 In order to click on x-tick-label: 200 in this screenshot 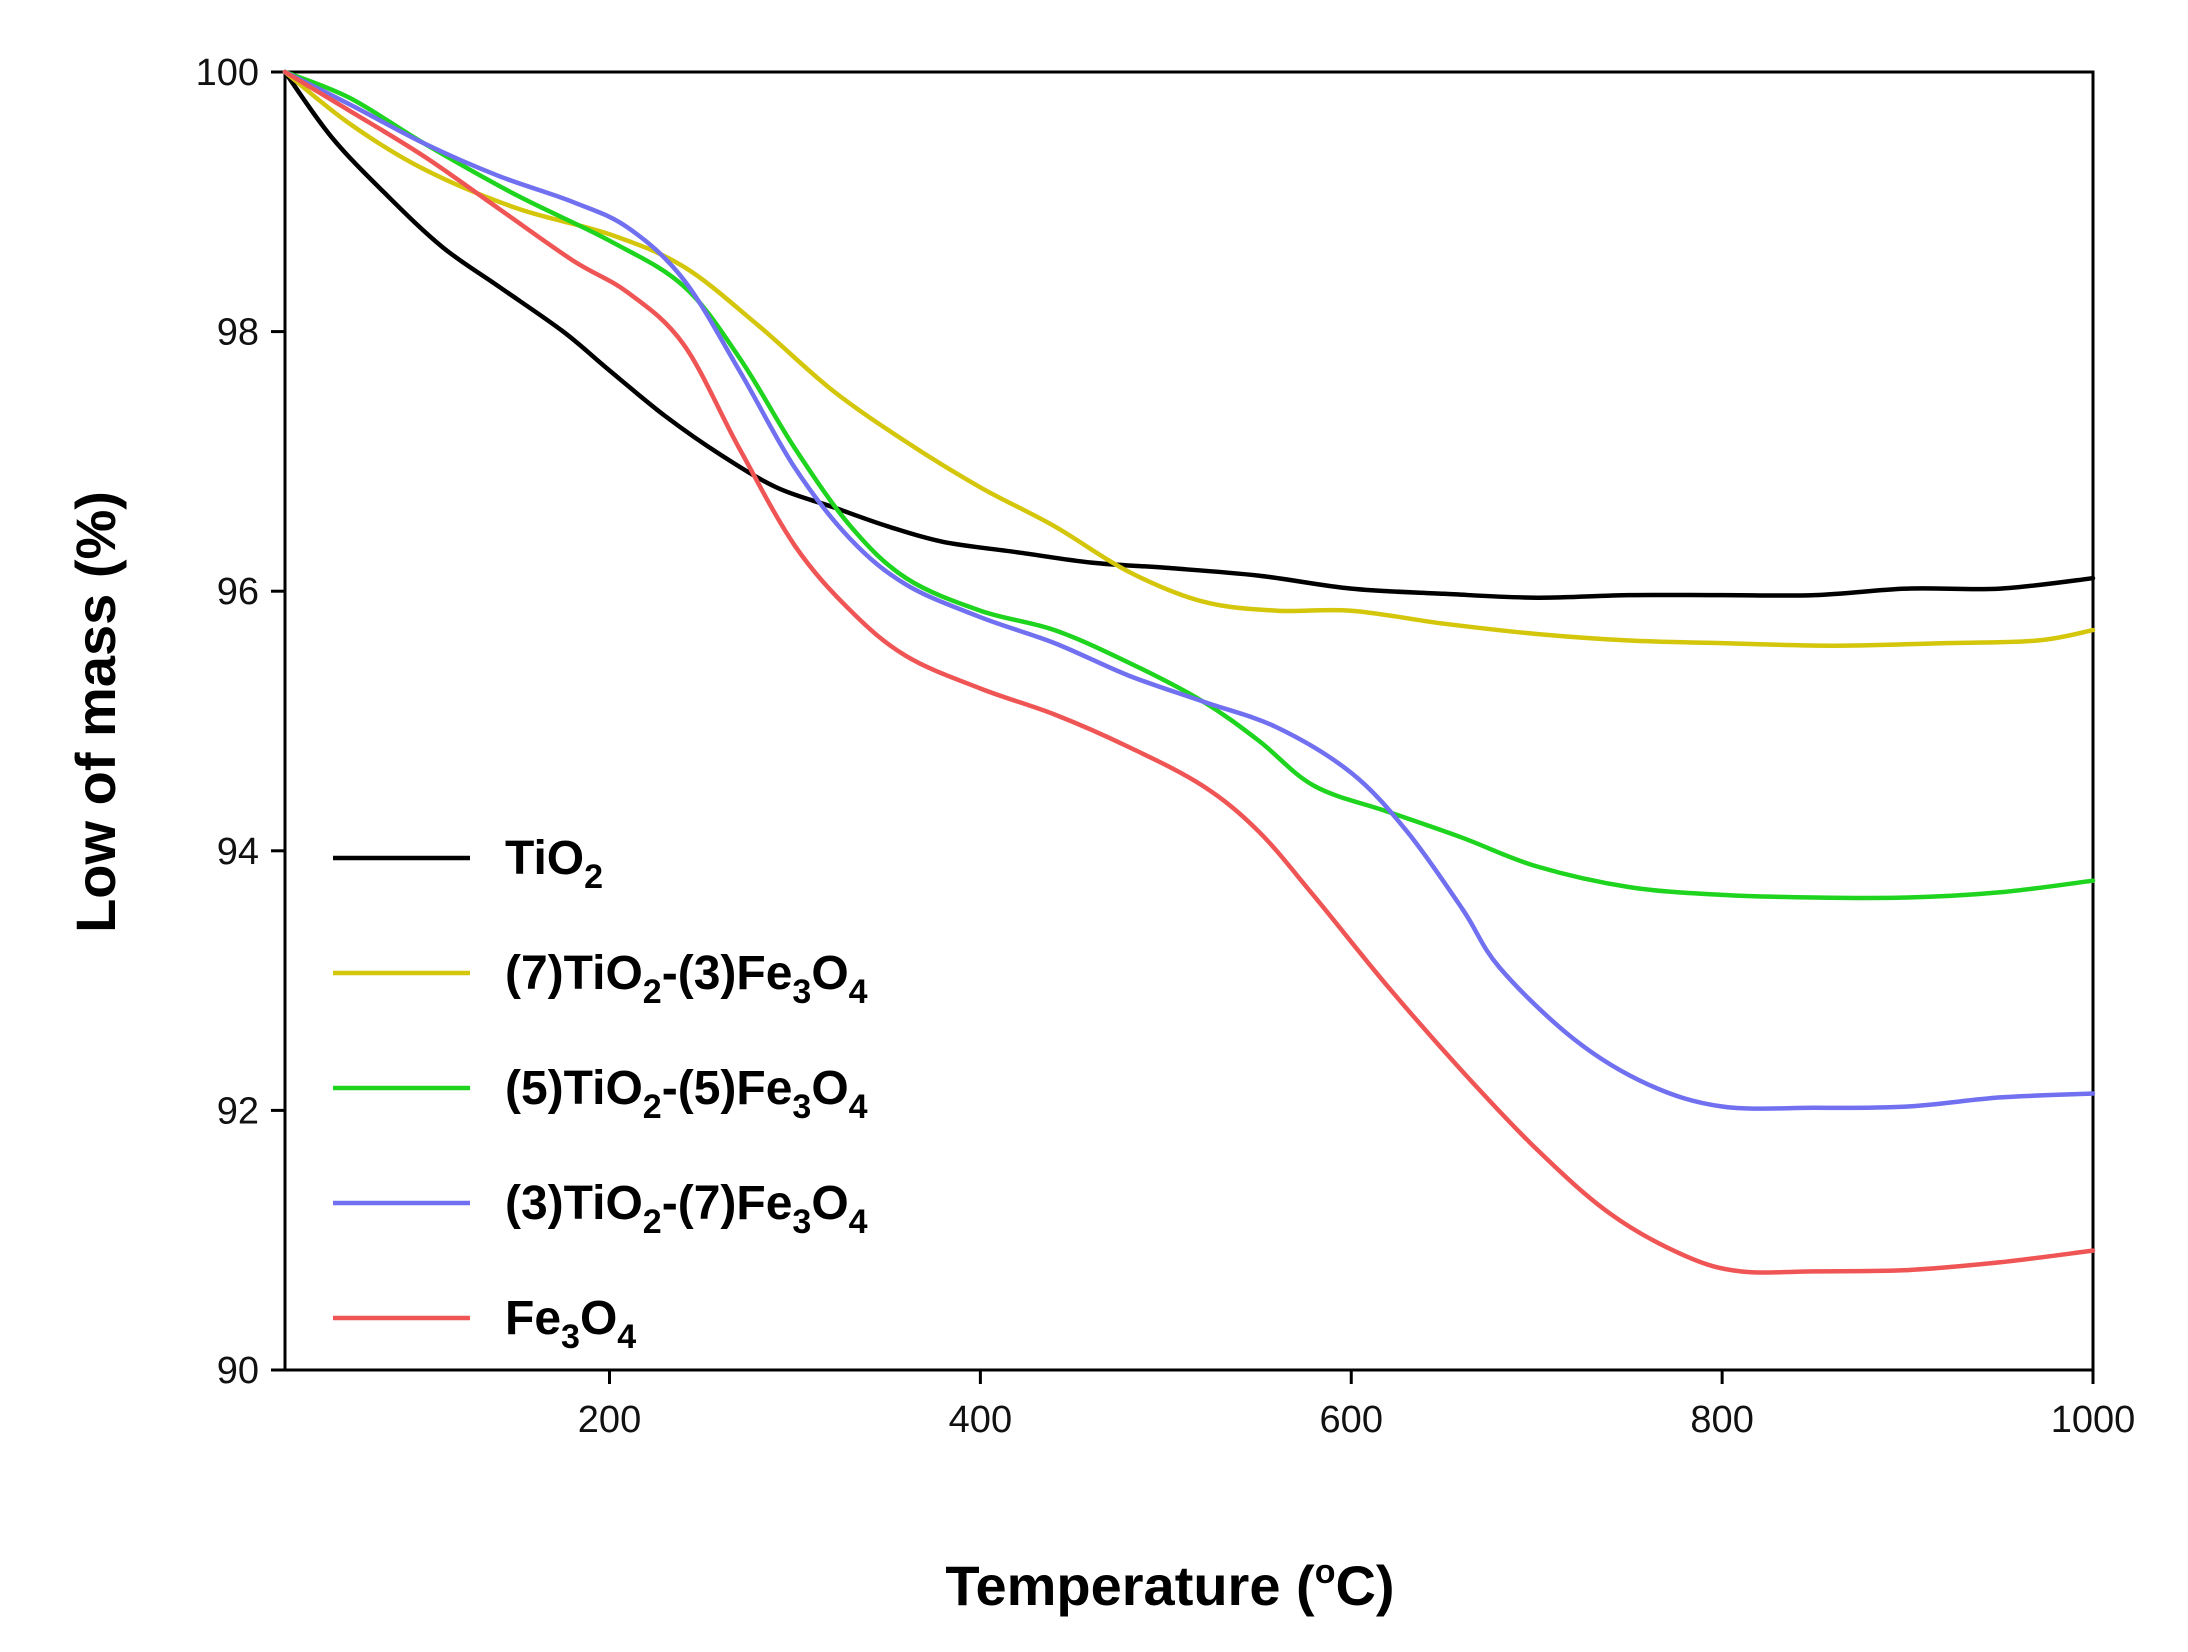, I will do `click(609, 1420)`.